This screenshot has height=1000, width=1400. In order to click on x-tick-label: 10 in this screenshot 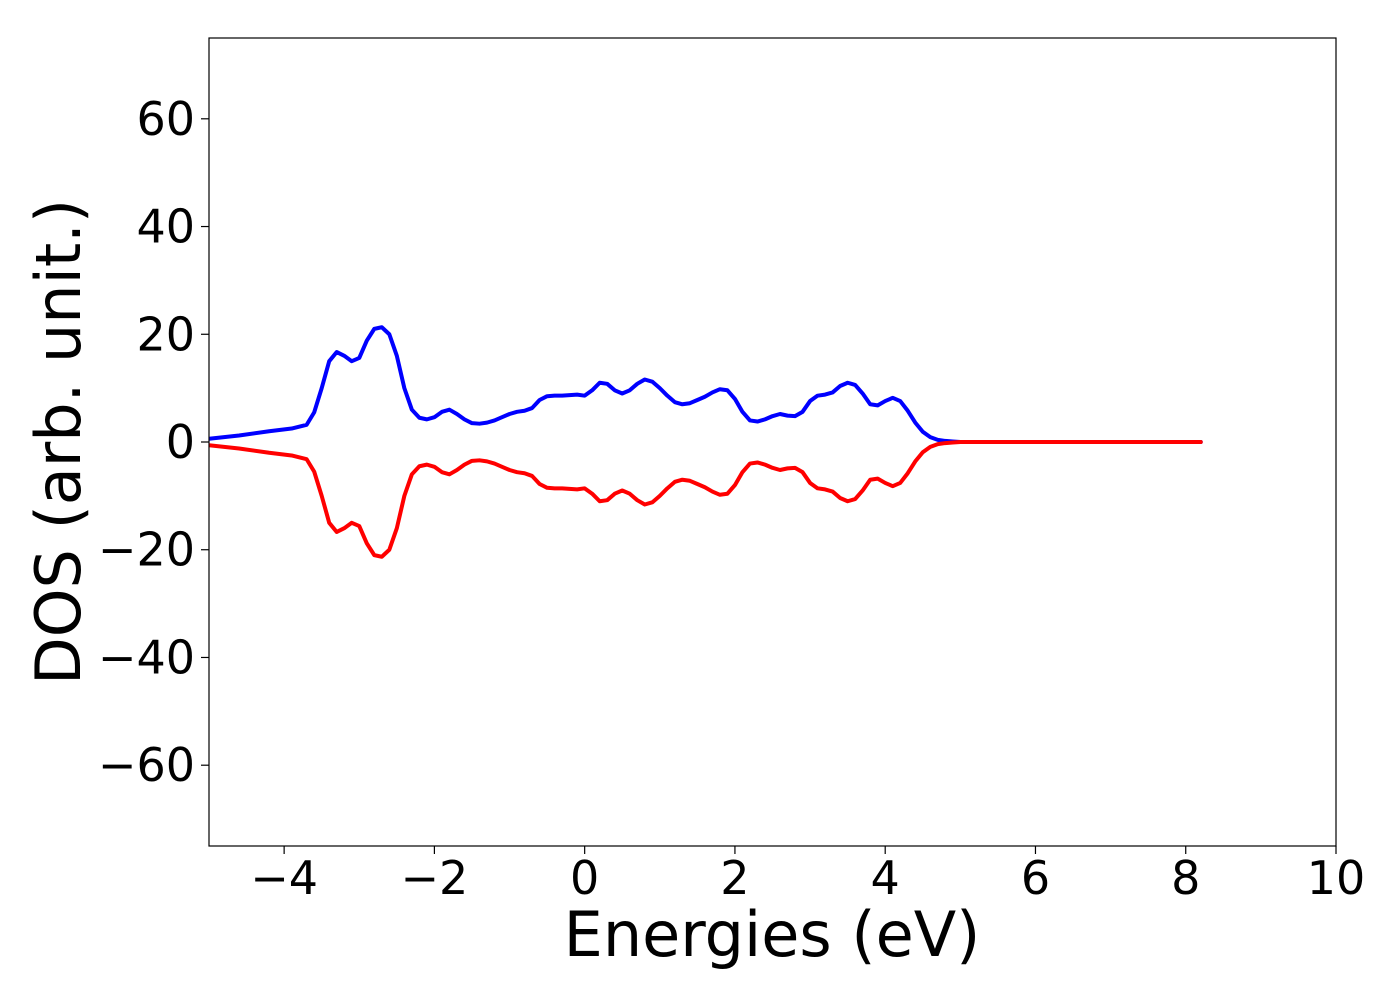, I will do `click(1336, 878)`.